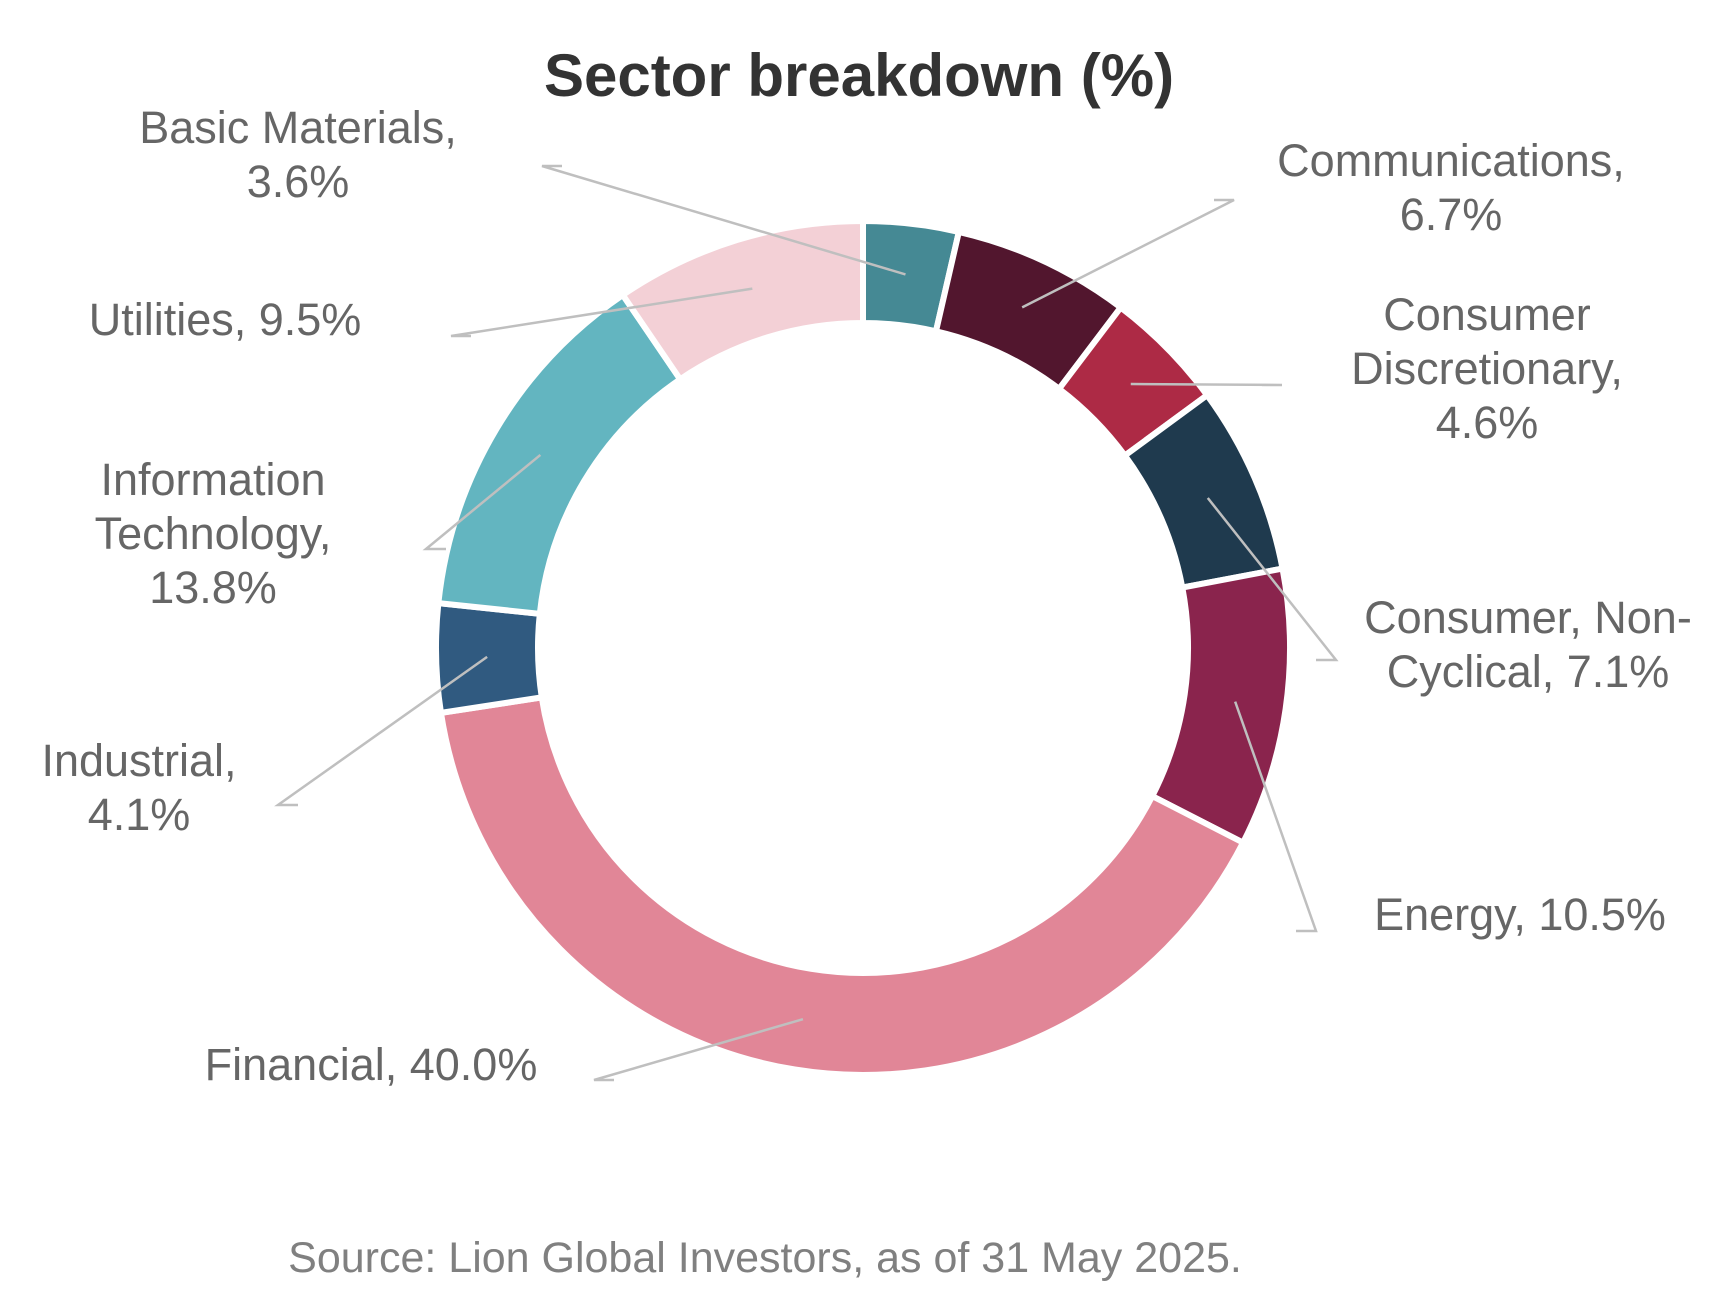  I want to click on slice-financial, so click(842, 885).